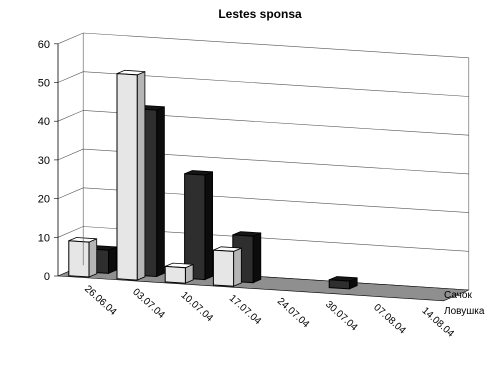 Image resolution: width=500 pixels, height=370 pixels. I want to click on bar-back-10.07.04, so click(199, 225).